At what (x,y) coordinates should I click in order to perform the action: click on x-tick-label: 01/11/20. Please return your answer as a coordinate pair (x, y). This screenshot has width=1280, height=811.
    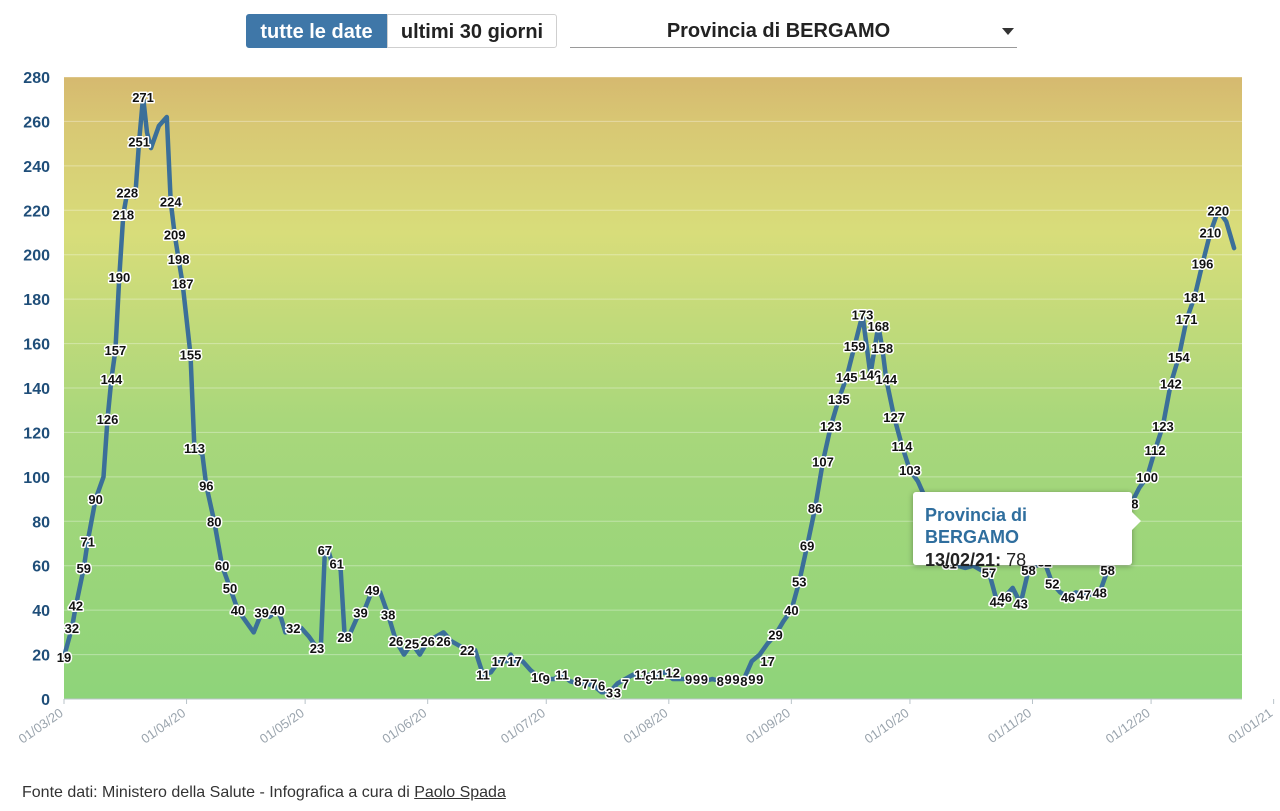
    Looking at the image, I should click on (1009, 725).